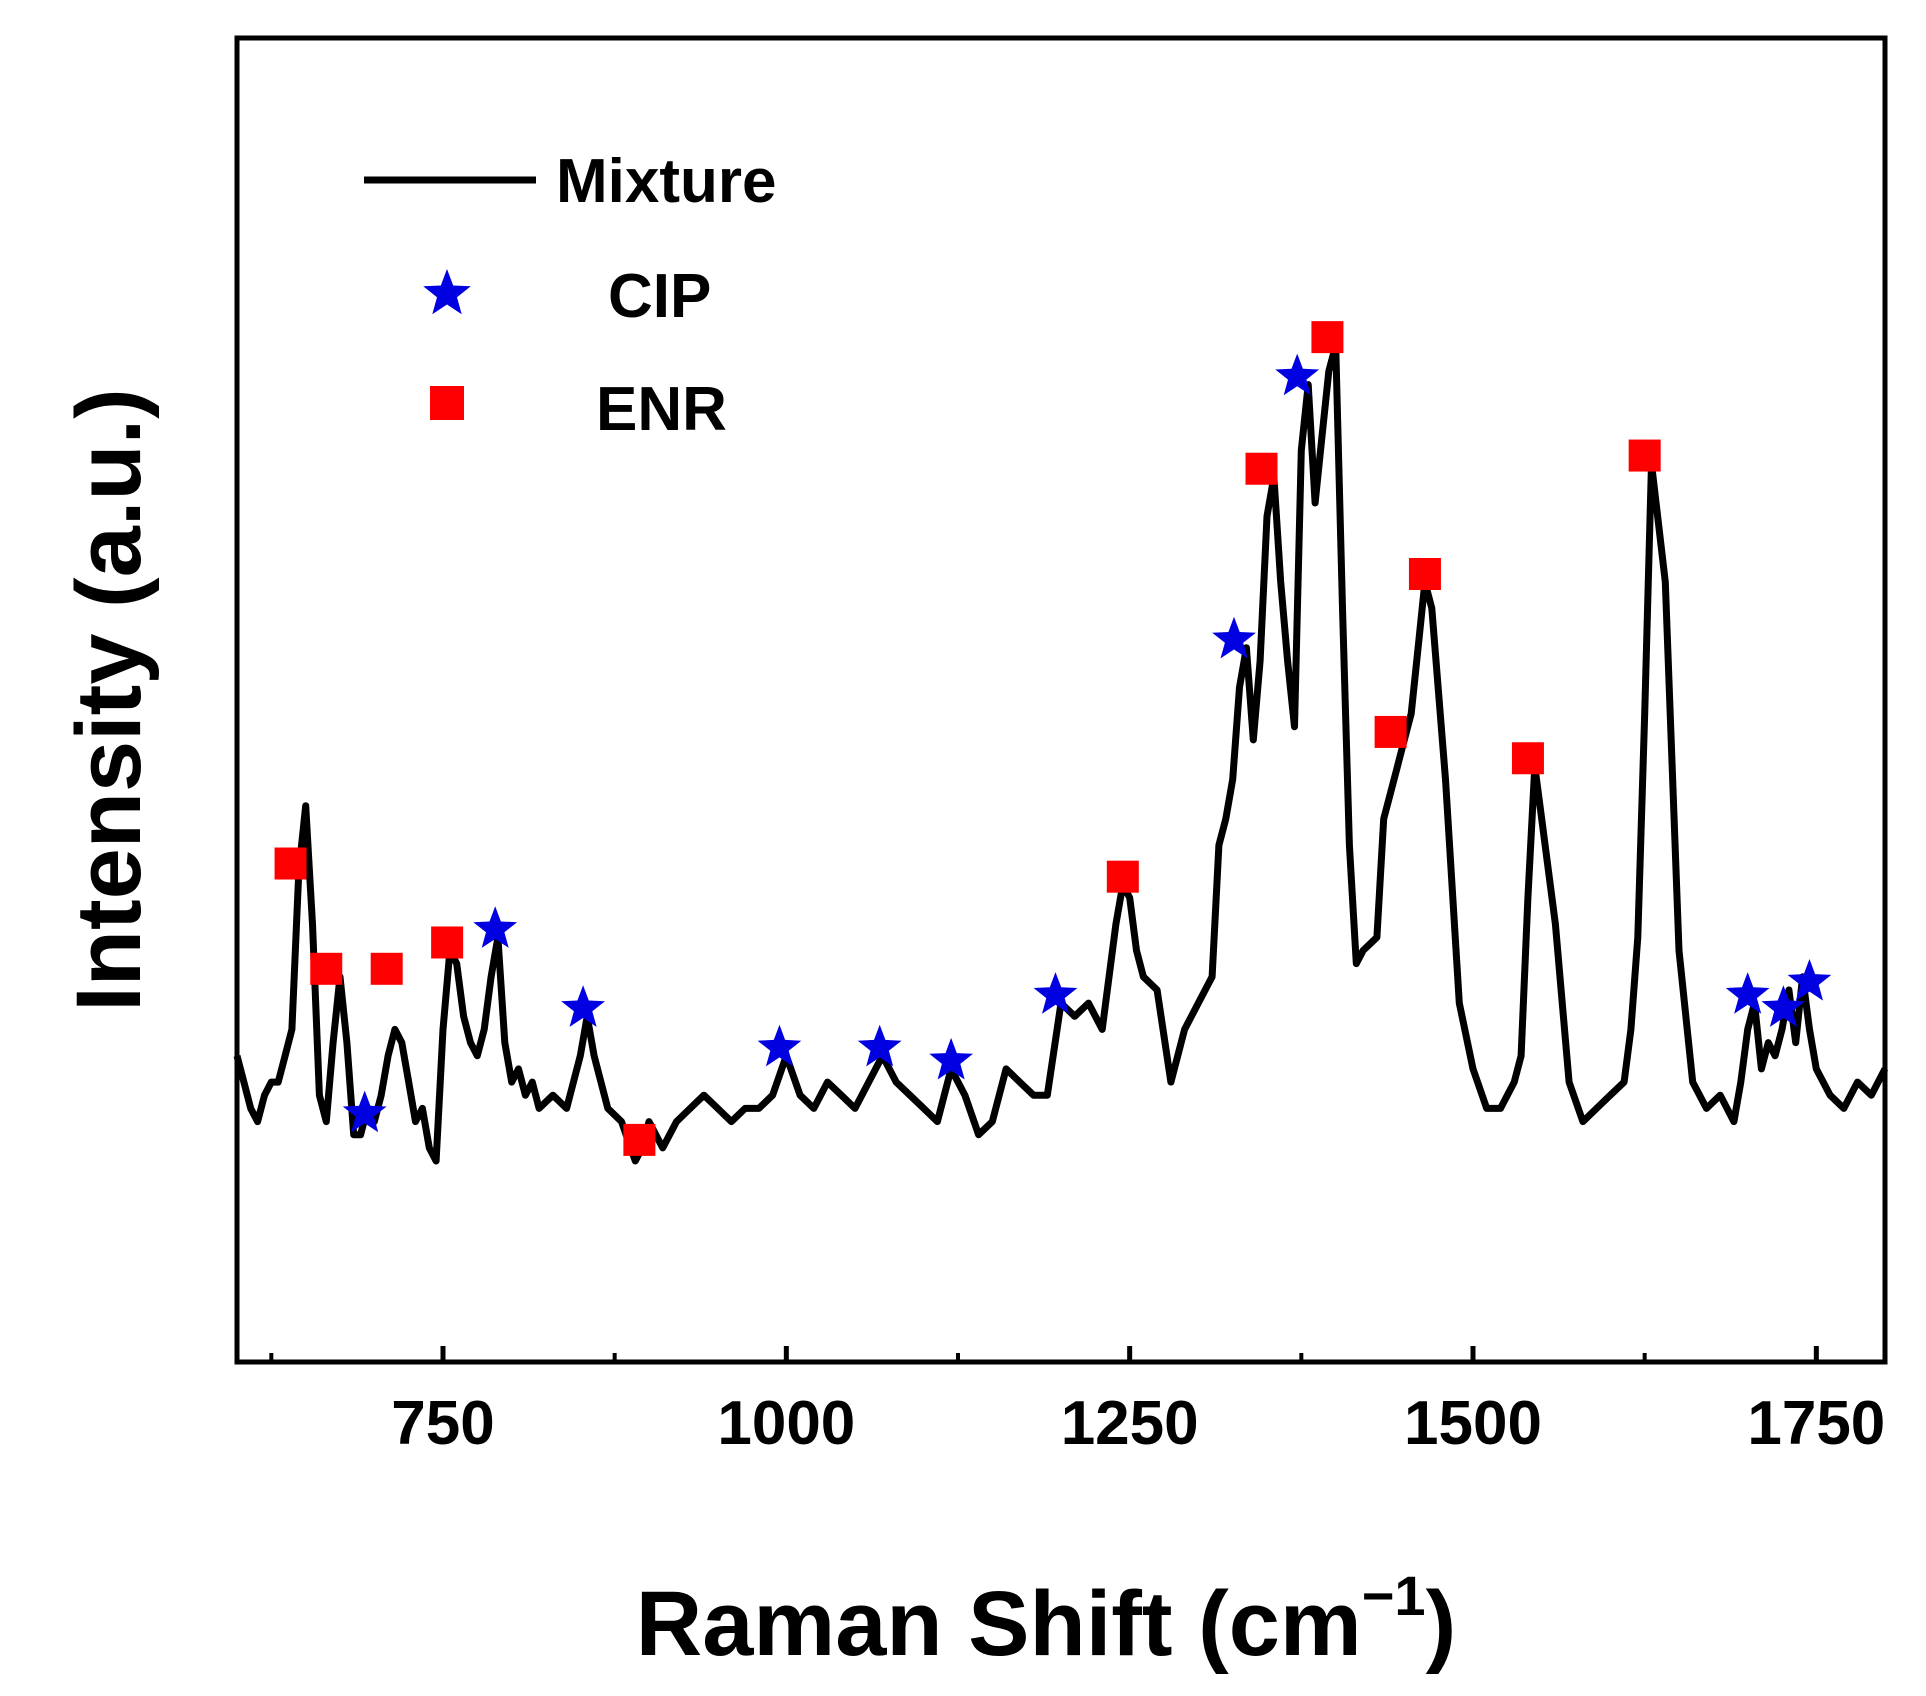  I want to click on legend-star-icon, so click(447, 292).